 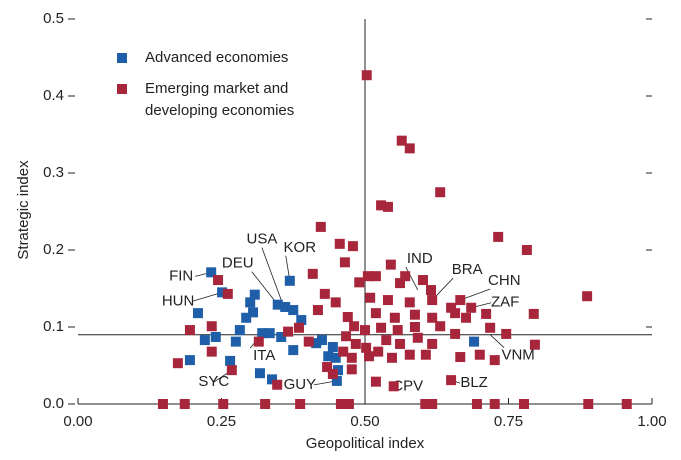 What do you see at coordinates (23, 210) in the screenshot?
I see `y-axis-label: Strategic index` at bounding box center [23, 210].